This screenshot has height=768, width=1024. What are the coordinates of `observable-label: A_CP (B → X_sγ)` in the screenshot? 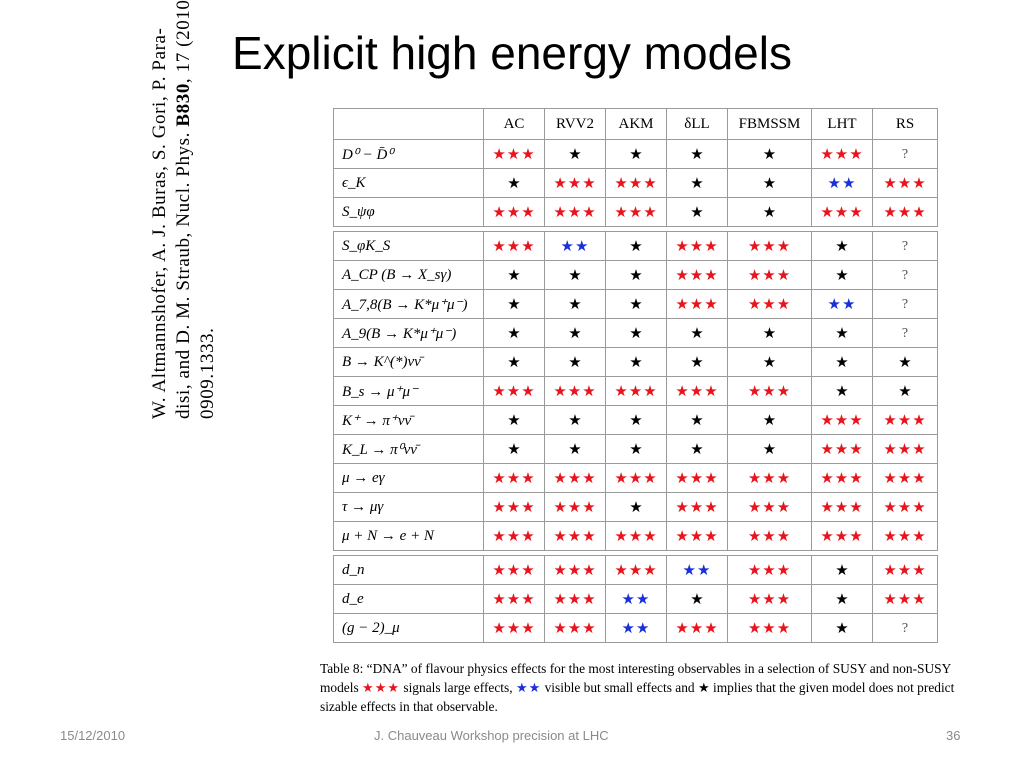 It's located at (408, 275).